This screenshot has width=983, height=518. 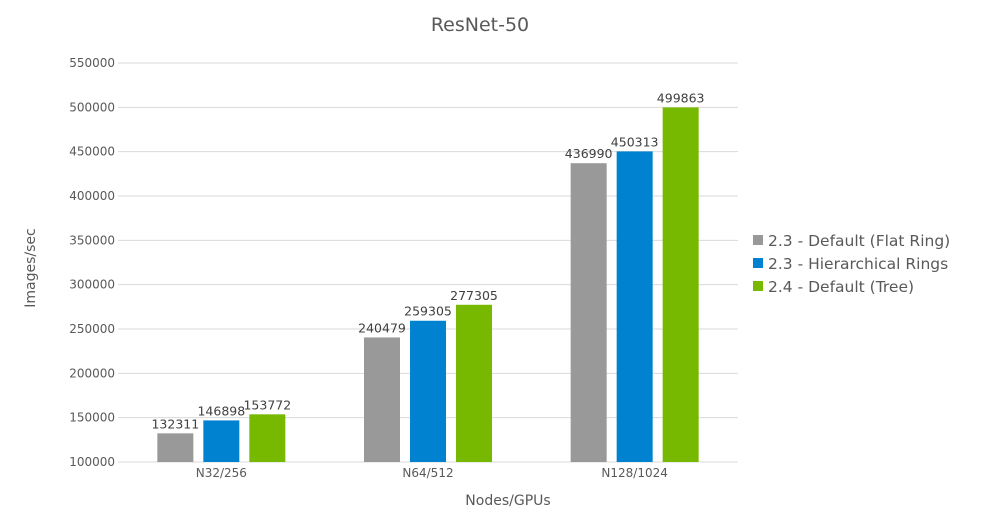 I want to click on data-label: 436990, so click(x=589, y=153).